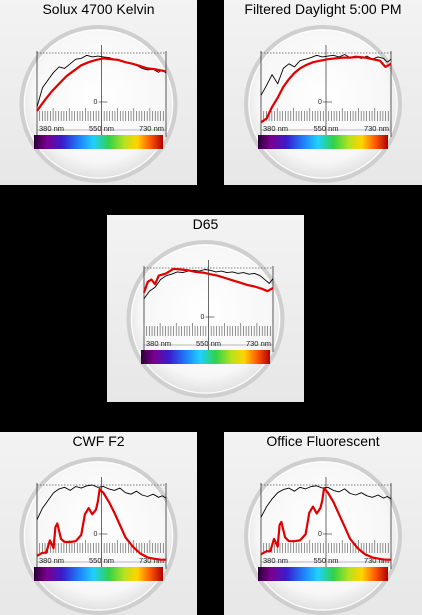 This screenshot has height=615, width=422. What do you see at coordinates (98, 441) in the screenshot?
I see `chart-title: CWF F2` at bounding box center [98, 441].